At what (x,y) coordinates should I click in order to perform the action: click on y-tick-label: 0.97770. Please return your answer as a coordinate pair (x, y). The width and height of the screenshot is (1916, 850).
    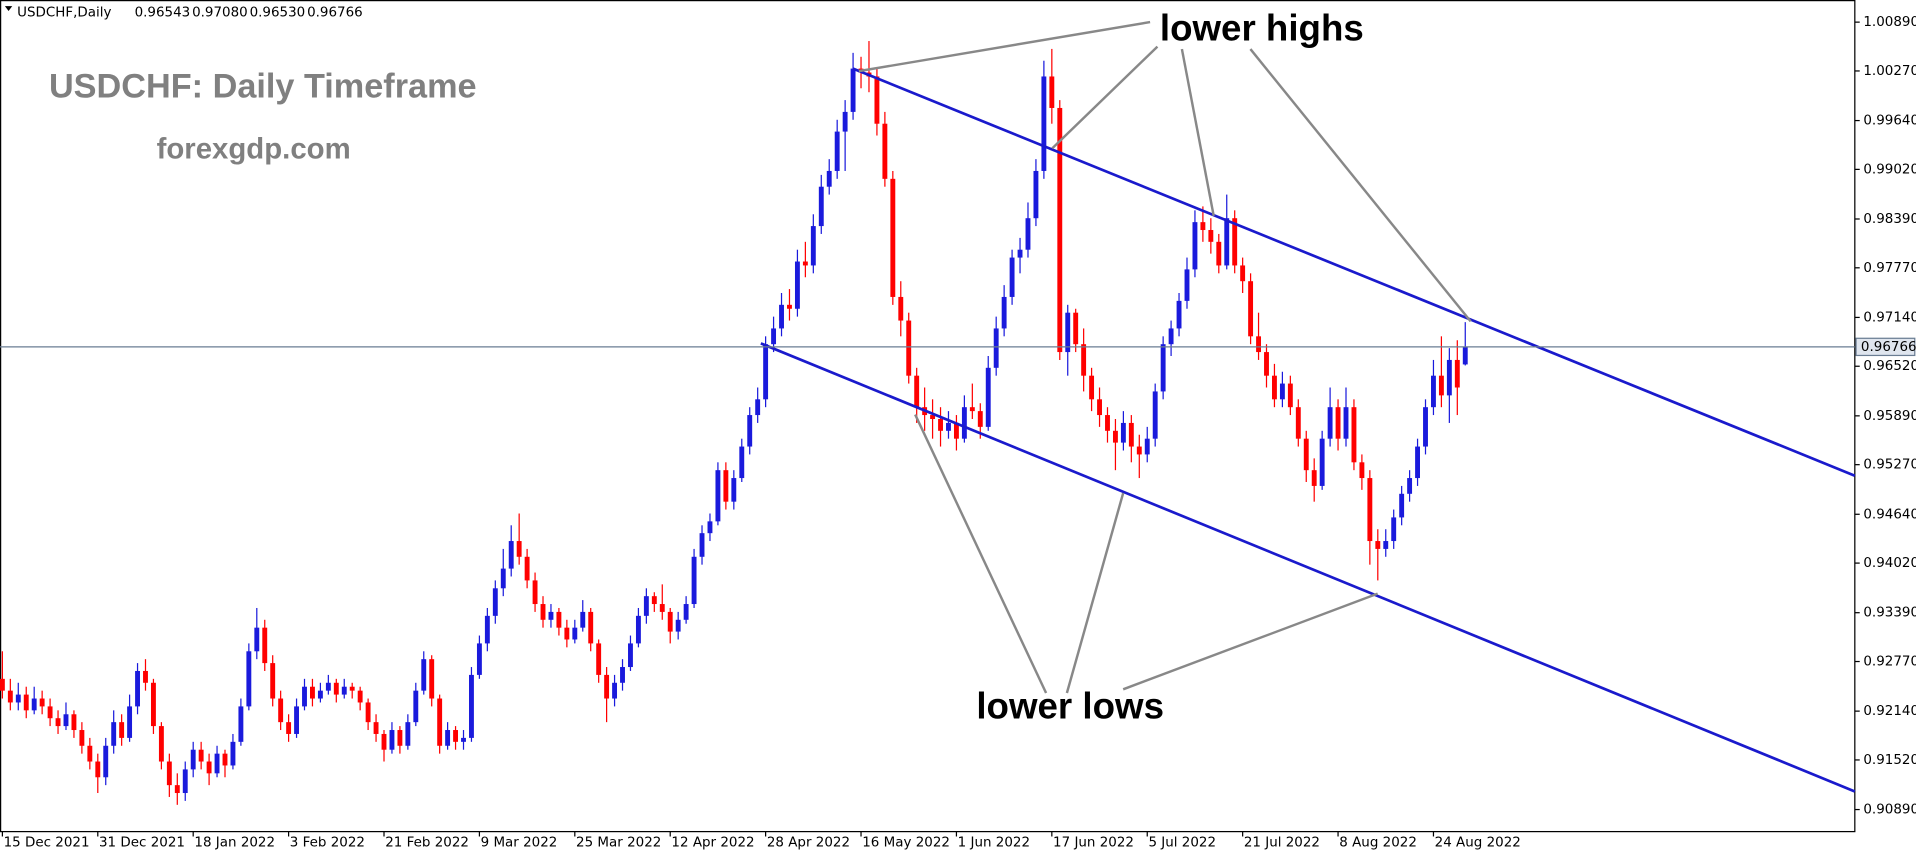
    Looking at the image, I should click on (1889, 268).